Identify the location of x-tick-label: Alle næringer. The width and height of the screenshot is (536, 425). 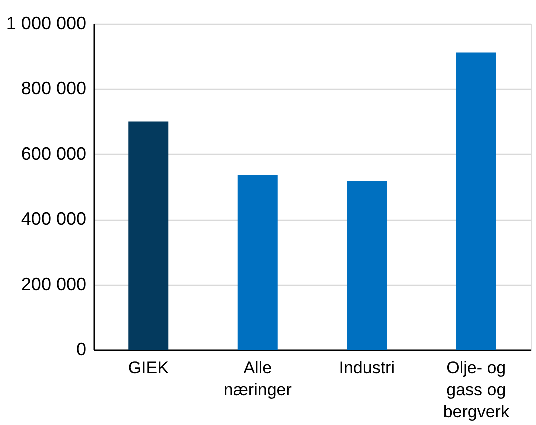
(258, 379).